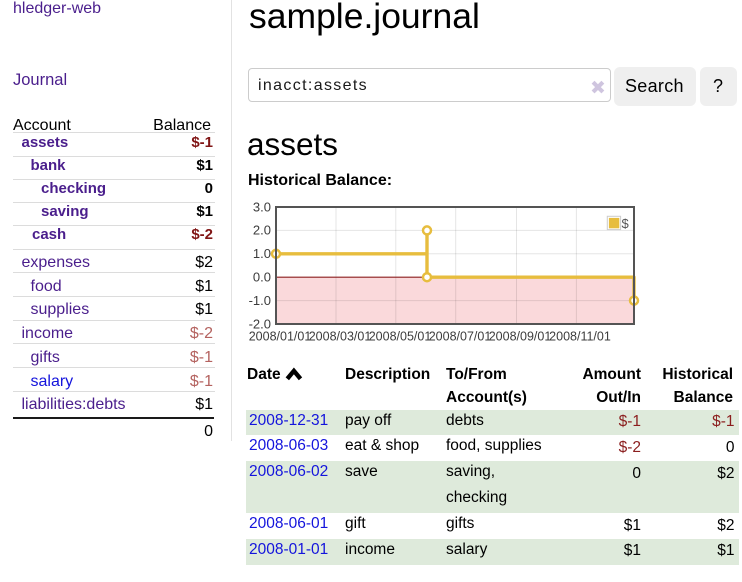 The height and width of the screenshot is (582, 742). What do you see at coordinates (400, 337) in the screenshot?
I see `svg-text: 2008/05/01` at bounding box center [400, 337].